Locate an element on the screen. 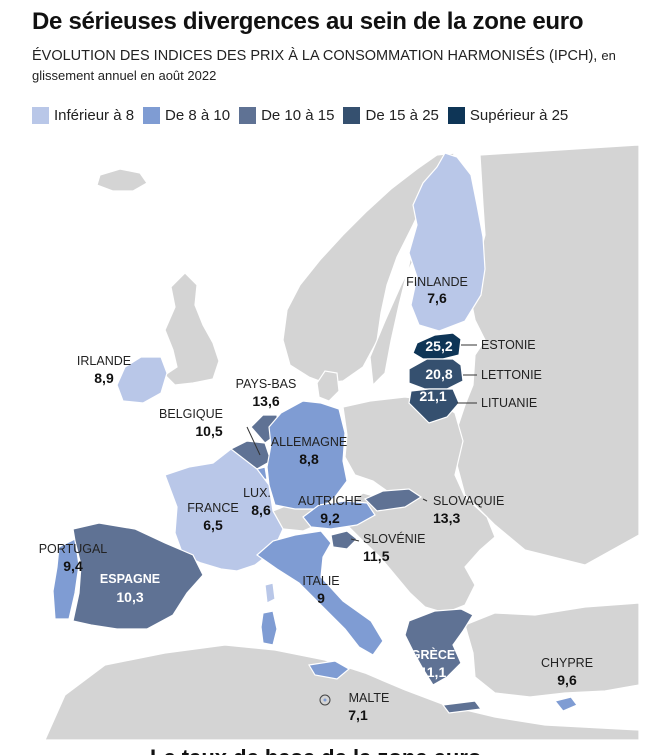 This screenshot has width=672, height=755. legend-label-15-25: De 15 à 25 is located at coordinates (402, 115).